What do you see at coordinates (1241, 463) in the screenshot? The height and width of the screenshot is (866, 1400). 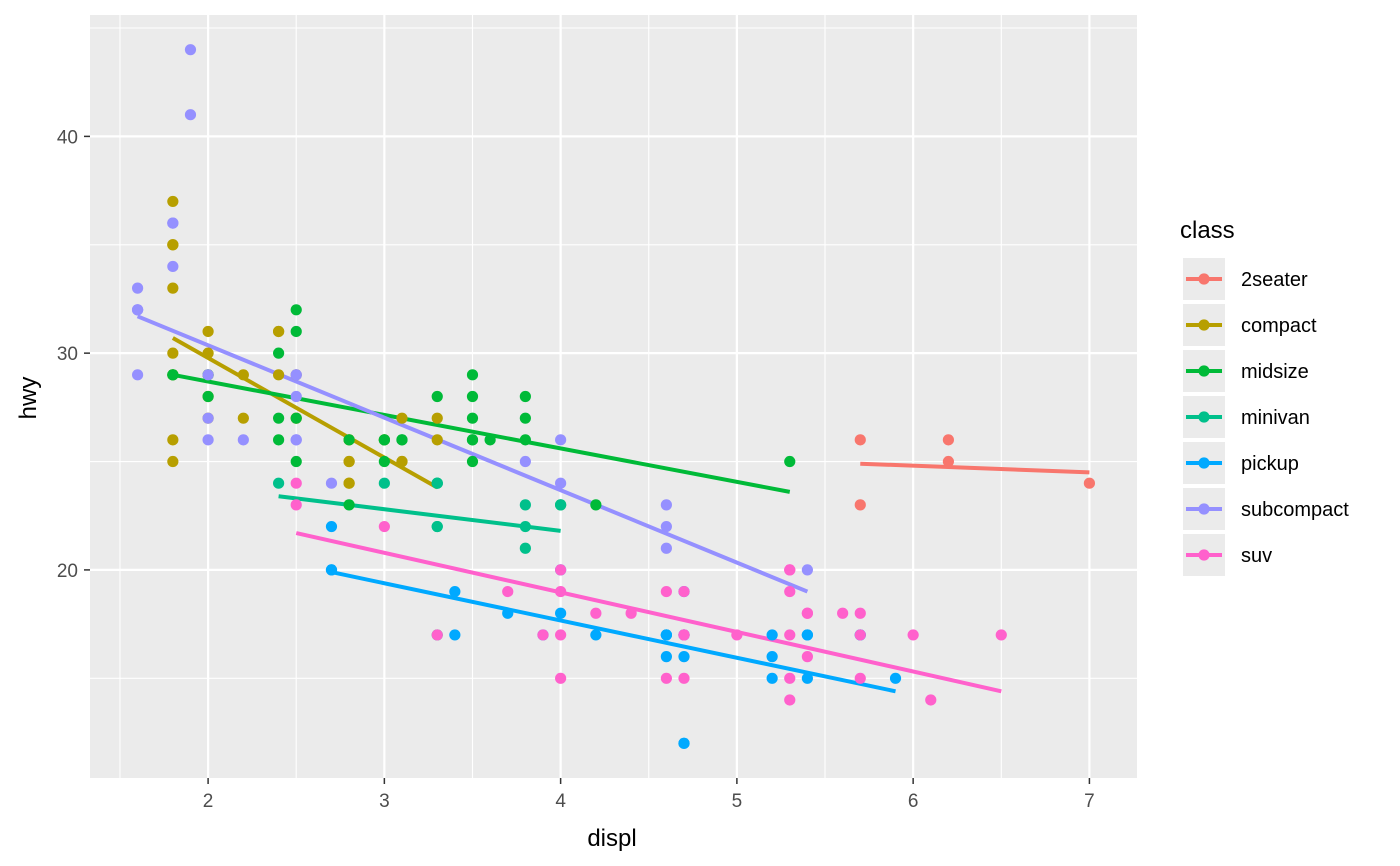 I see `legend-item-pickup: pickup` at bounding box center [1241, 463].